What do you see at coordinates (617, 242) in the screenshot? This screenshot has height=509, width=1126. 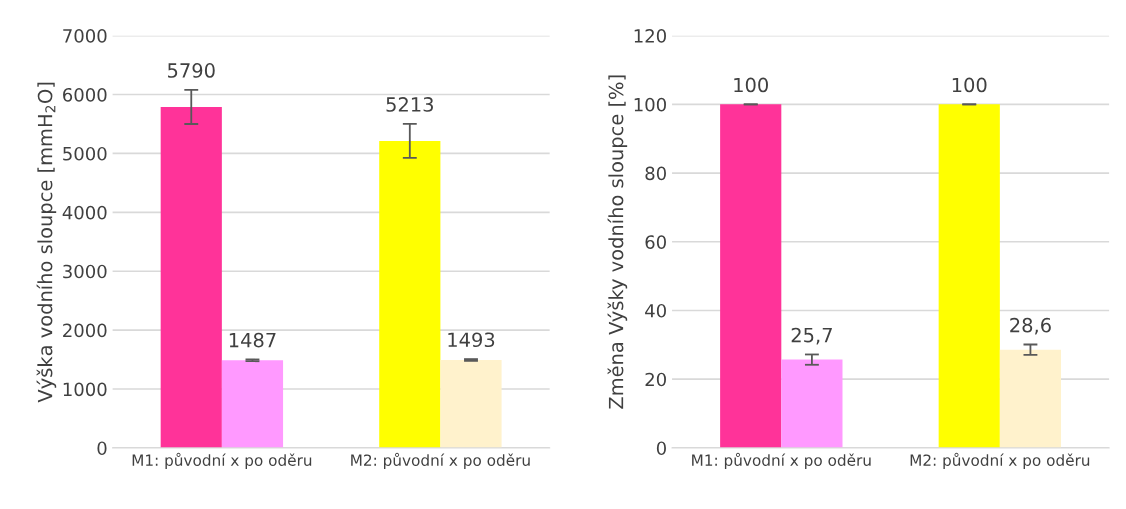 I see `y-axis-title: Změna Výšky vodního sloupce [%]` at bounding box center [617, 242].